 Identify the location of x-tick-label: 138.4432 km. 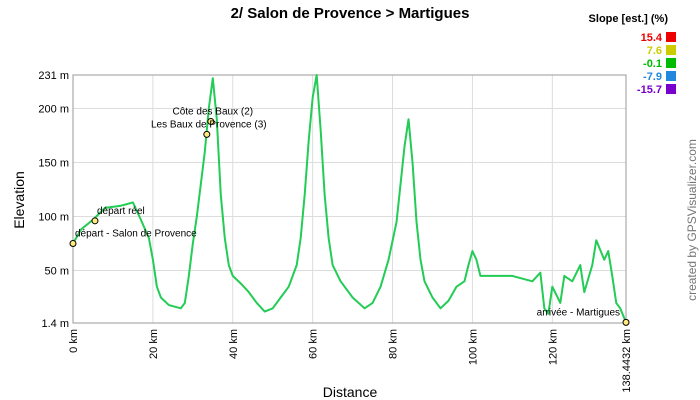
(627, 361).